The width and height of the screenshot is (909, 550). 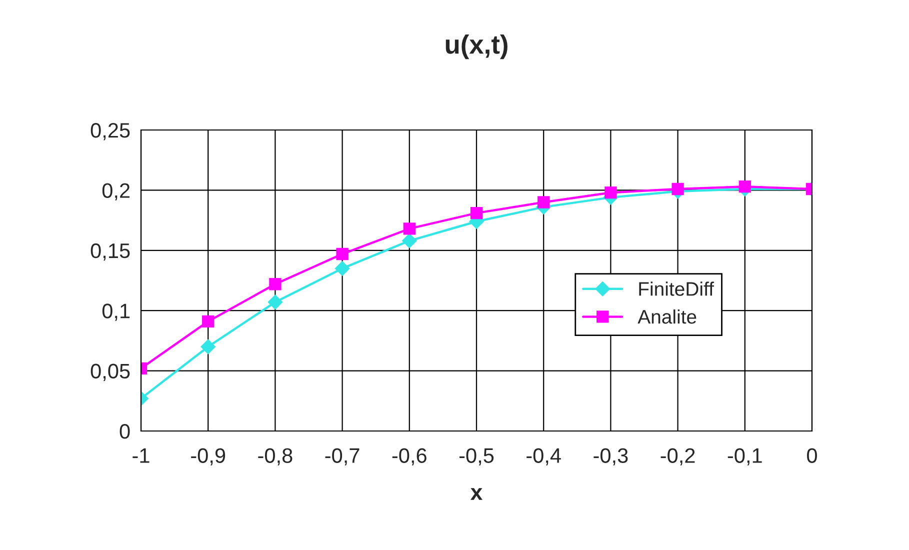 I want to click on x-tick-label: 0, so click(x=812, y=455).